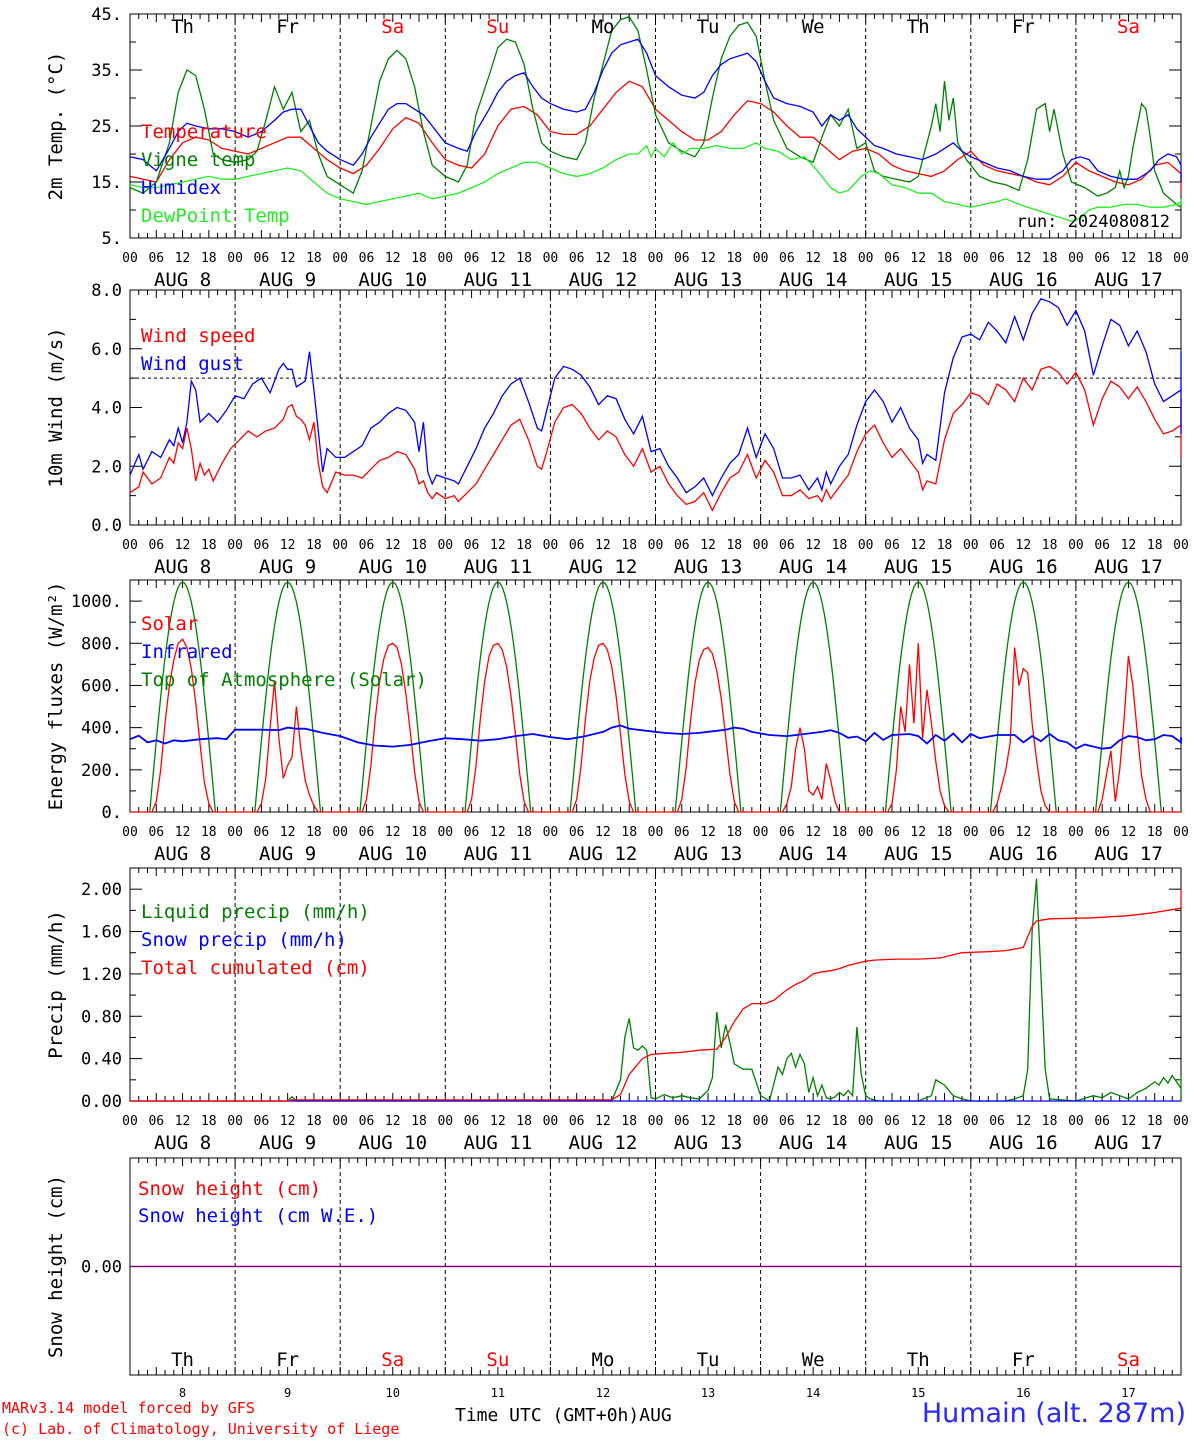 The height and width of the screenshot is (1444, 1194). I want to click on y-tick-label: 15., so click(106, 183).